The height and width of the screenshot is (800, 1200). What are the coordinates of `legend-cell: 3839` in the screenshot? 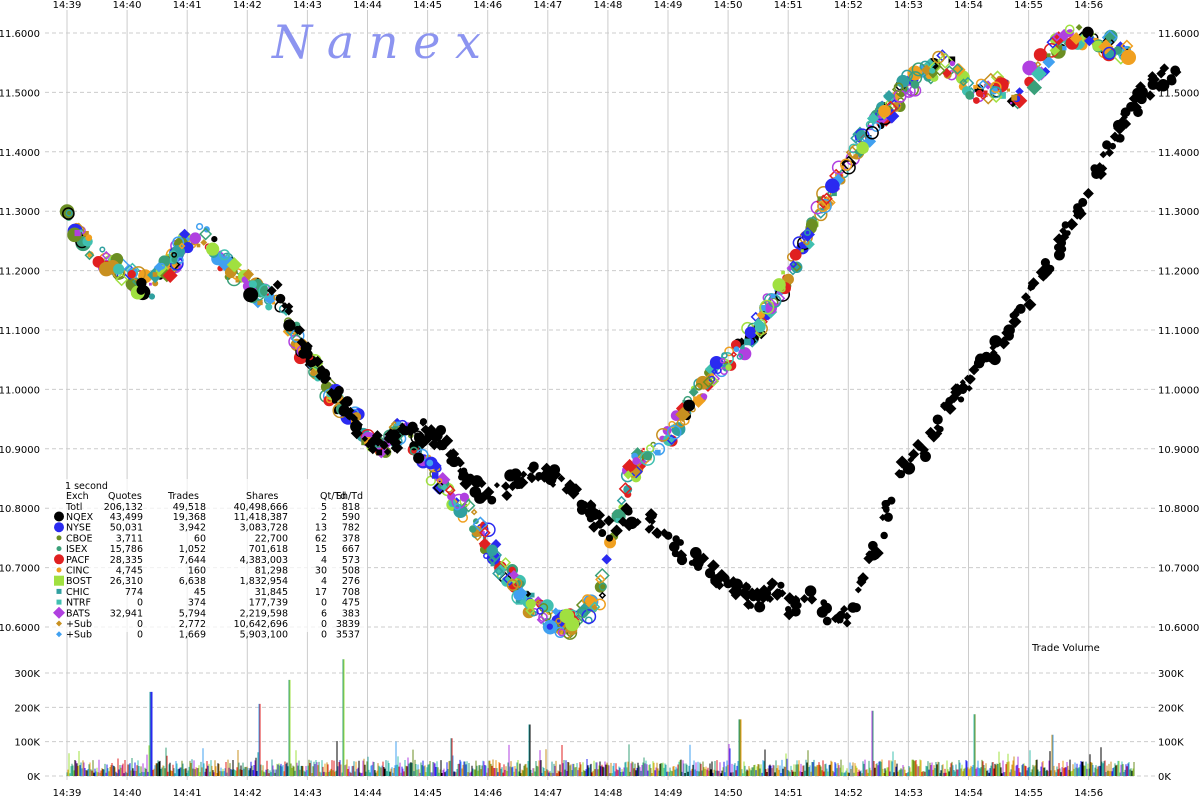 It's located at (348, 624).